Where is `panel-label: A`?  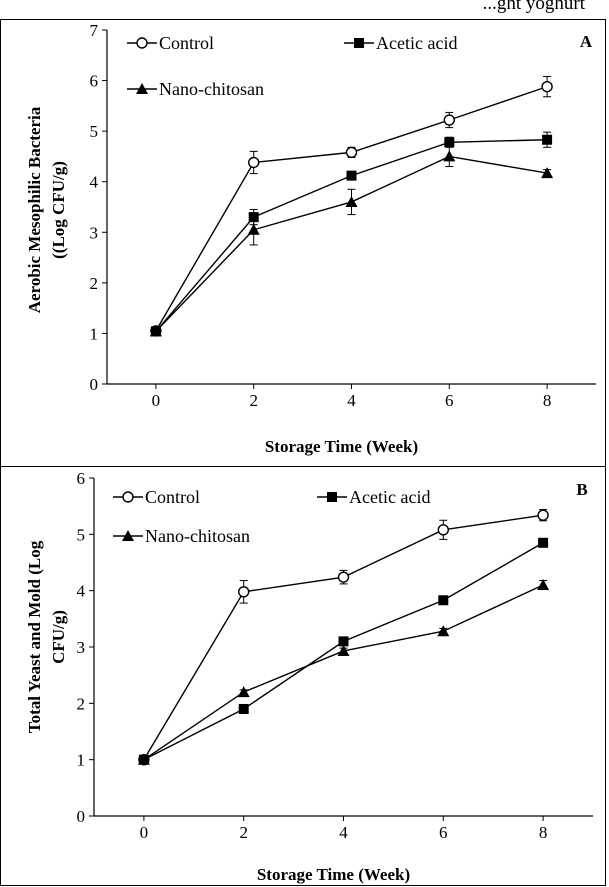
panel-label: A is located at coordinates (586, 41).